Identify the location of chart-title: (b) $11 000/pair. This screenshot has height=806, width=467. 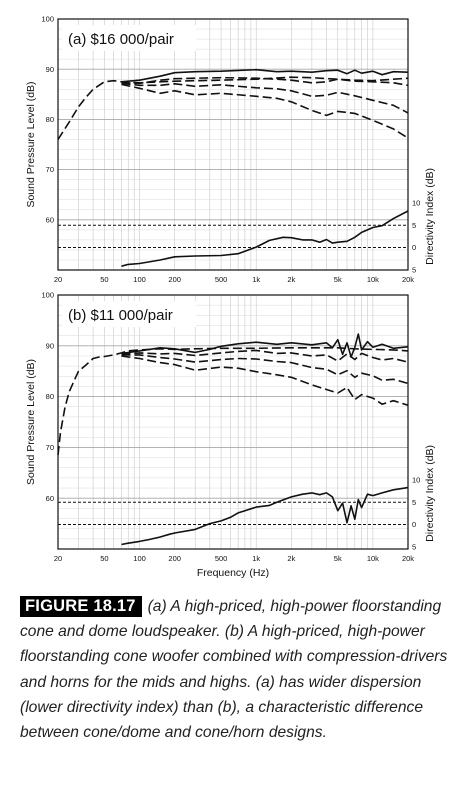
(120, 315).